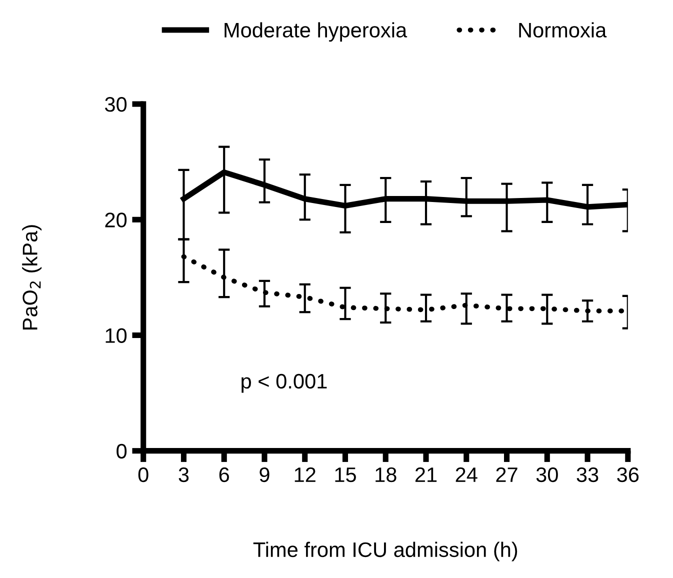  I want to click on x-tick-label: 27, so click(507, 474).